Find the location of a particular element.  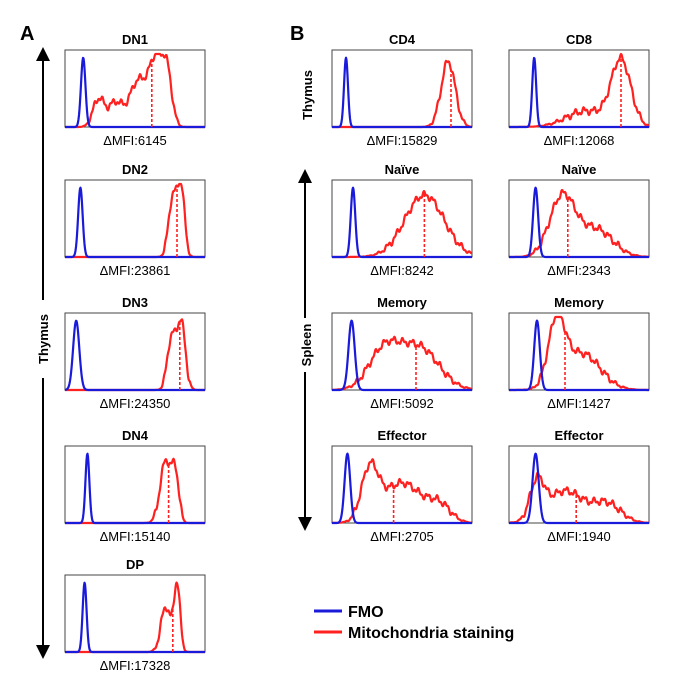

histogram-panel: DN2 ΔMFI:23861 is located at coordinates (135, 220).